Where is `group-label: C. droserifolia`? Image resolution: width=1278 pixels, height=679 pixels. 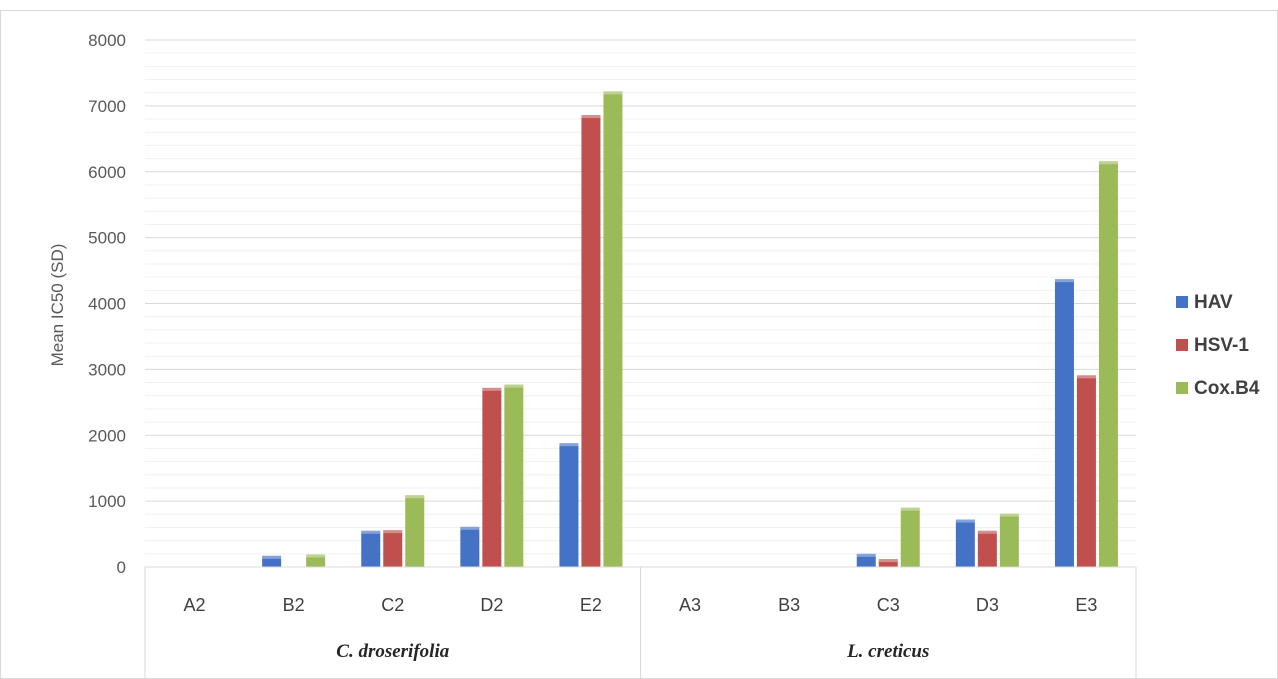
group-label: C. droserifolia is located at coordinates (392, 651).